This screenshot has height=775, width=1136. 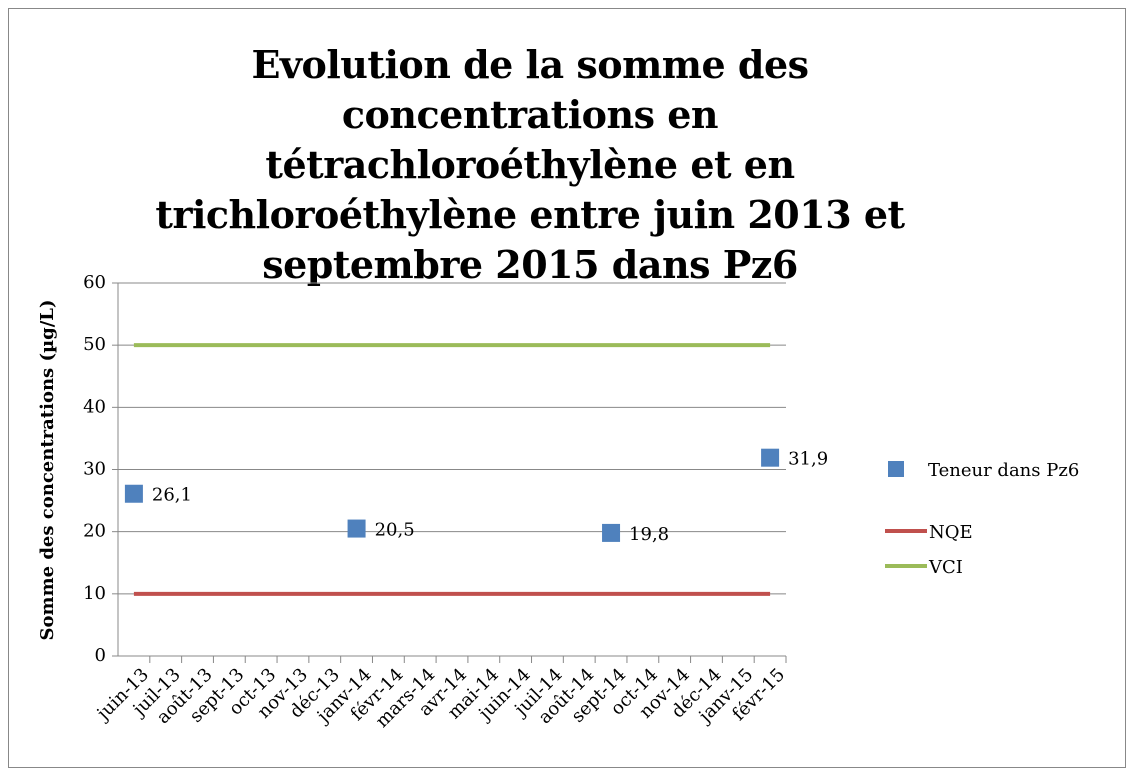 What do you see at coordinates (94, 531) in the screenshot?
I see `y-tick-label: 20` at bounding box center [94, 531].